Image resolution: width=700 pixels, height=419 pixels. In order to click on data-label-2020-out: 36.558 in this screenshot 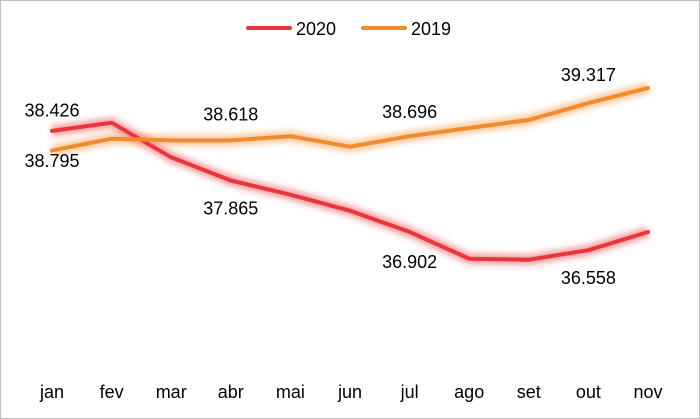, I will do `click(588, 278)`.